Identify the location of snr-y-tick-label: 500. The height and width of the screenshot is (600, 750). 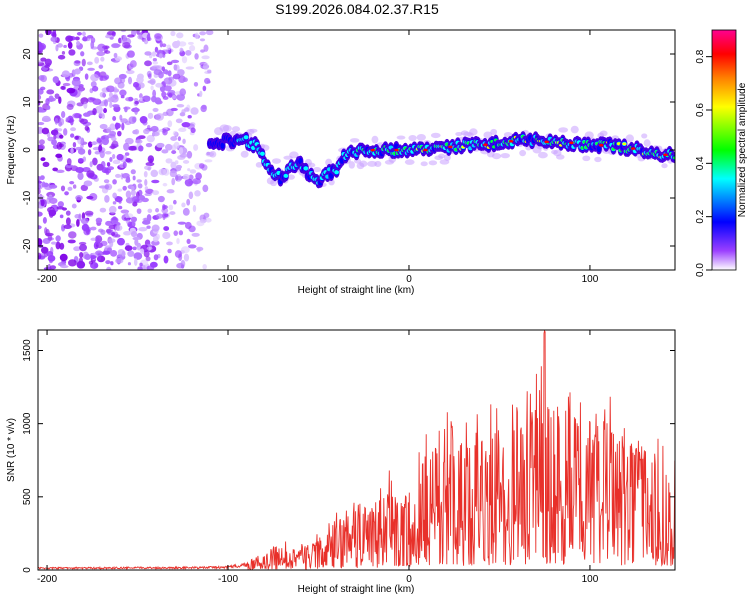
(27, 496).